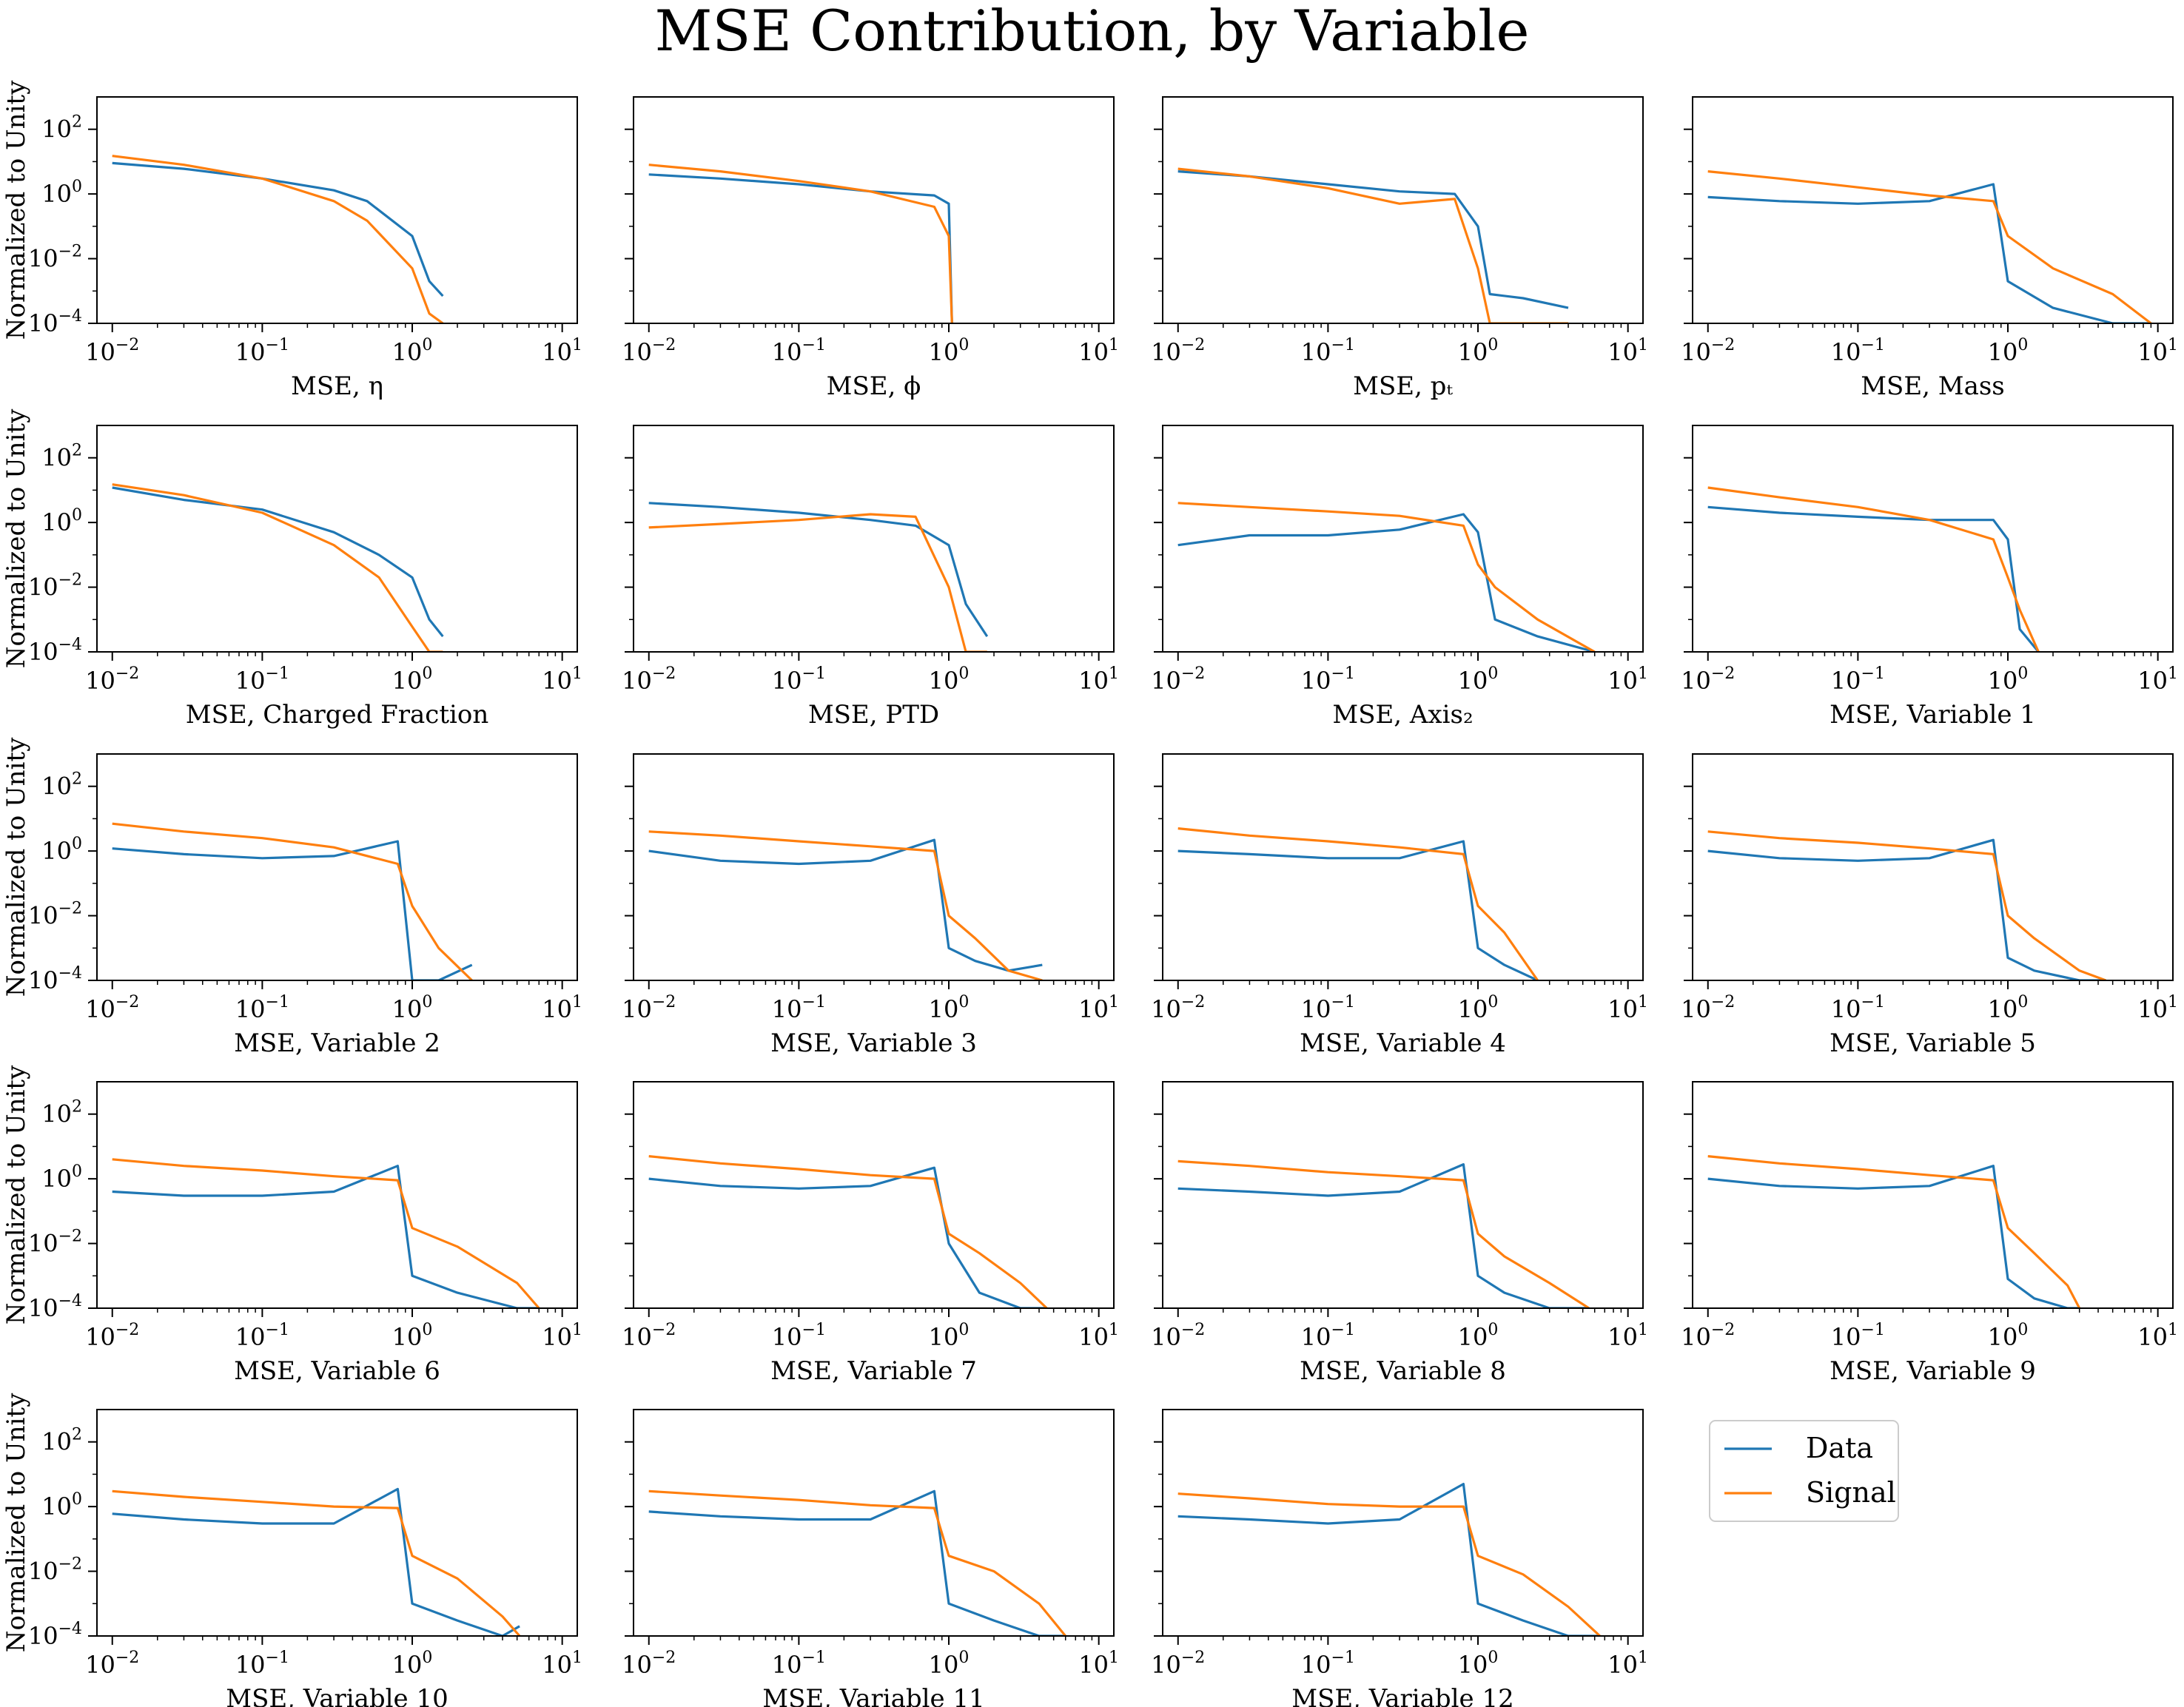 This screenshot has height=1707, width=2184. What do you see at coordinates (1932, 1043) in the screenshot?
I see `x-axis-label: MSE, Variable 5` at bounding box center [1932, 1043].